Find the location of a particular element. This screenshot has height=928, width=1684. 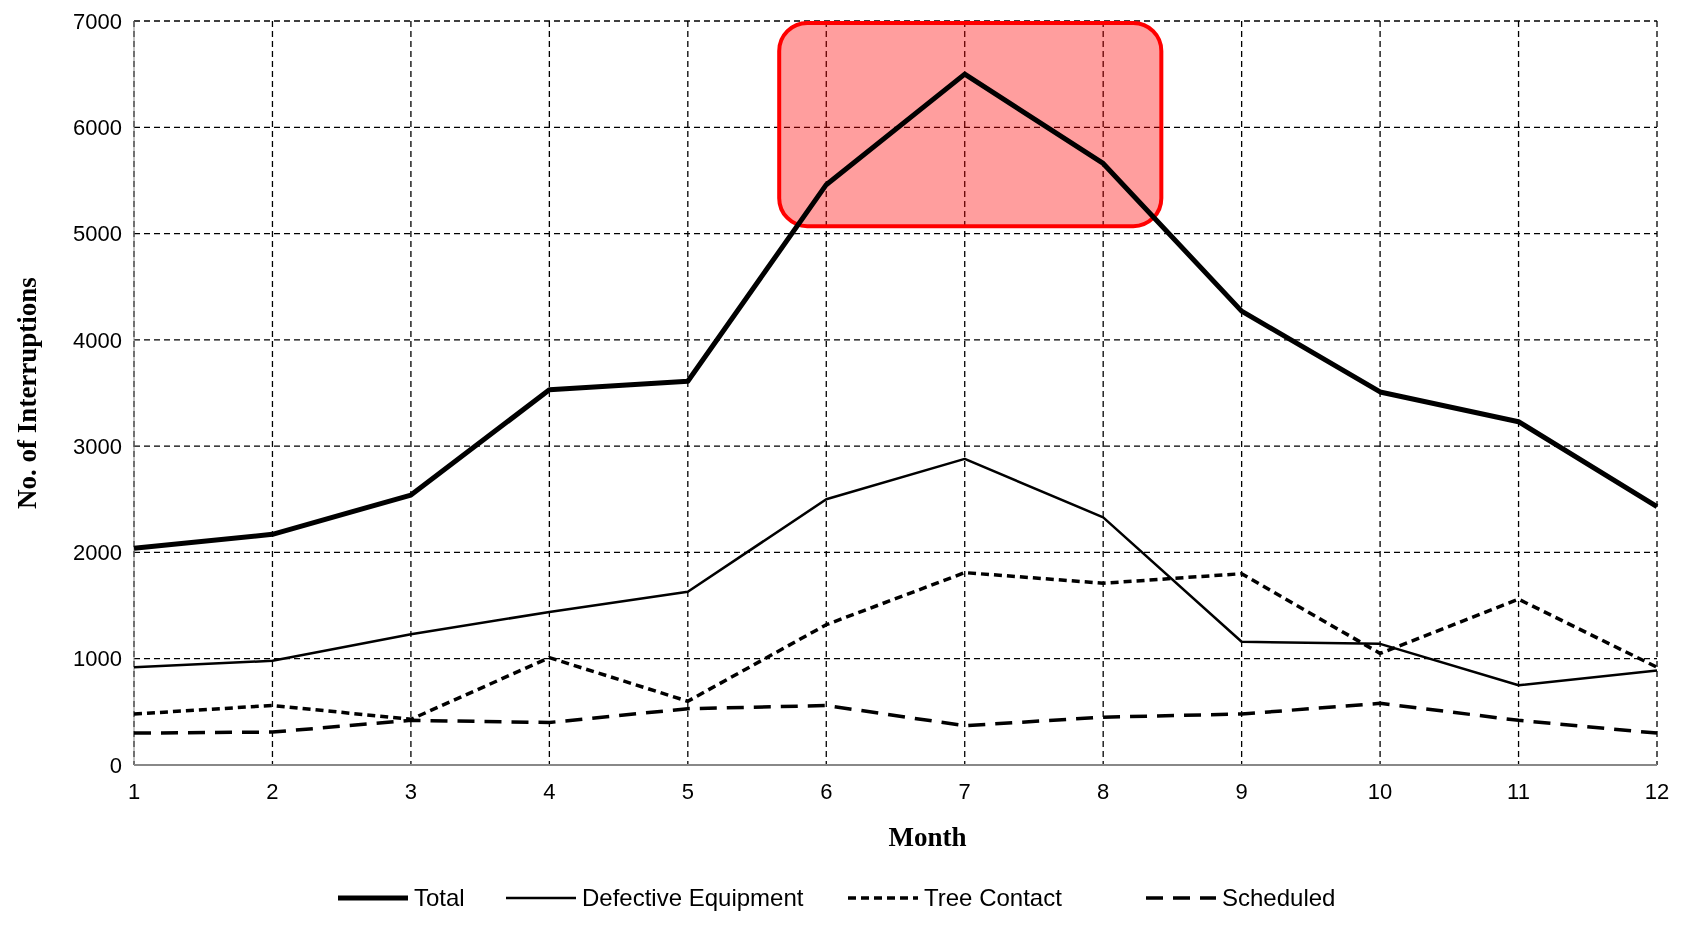

y-tick-label: 1000 is located at coordinates (97, 659).